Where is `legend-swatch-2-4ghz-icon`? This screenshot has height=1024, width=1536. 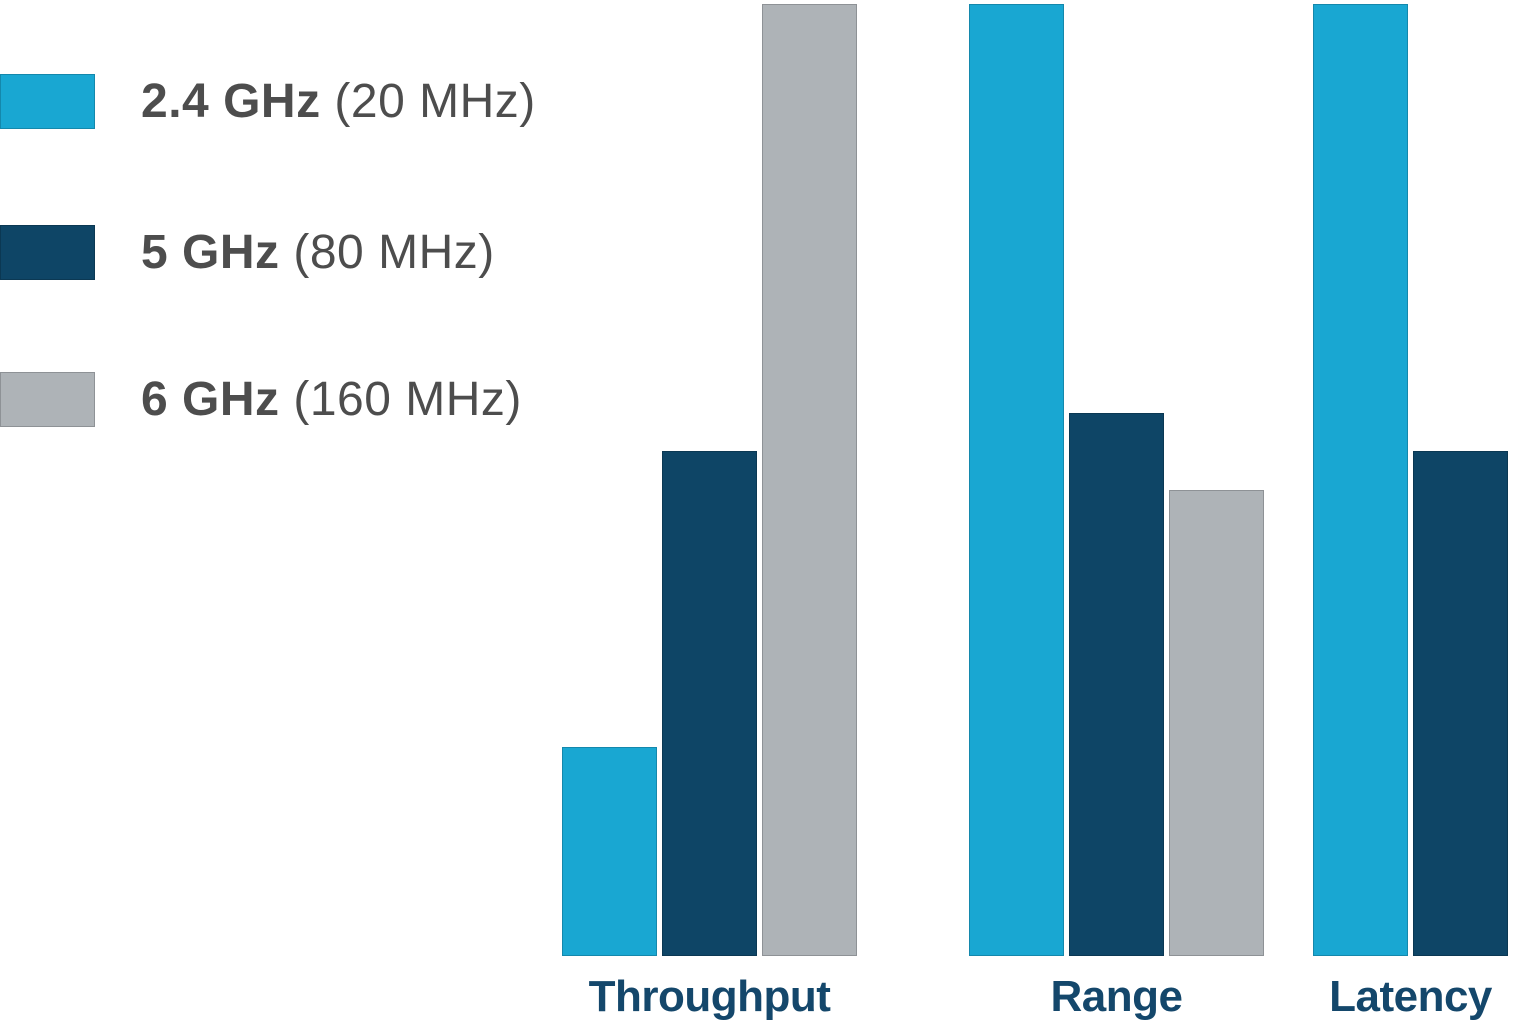 legend-swatch-2-4ghz-icon is located at coordinates (47, 101).